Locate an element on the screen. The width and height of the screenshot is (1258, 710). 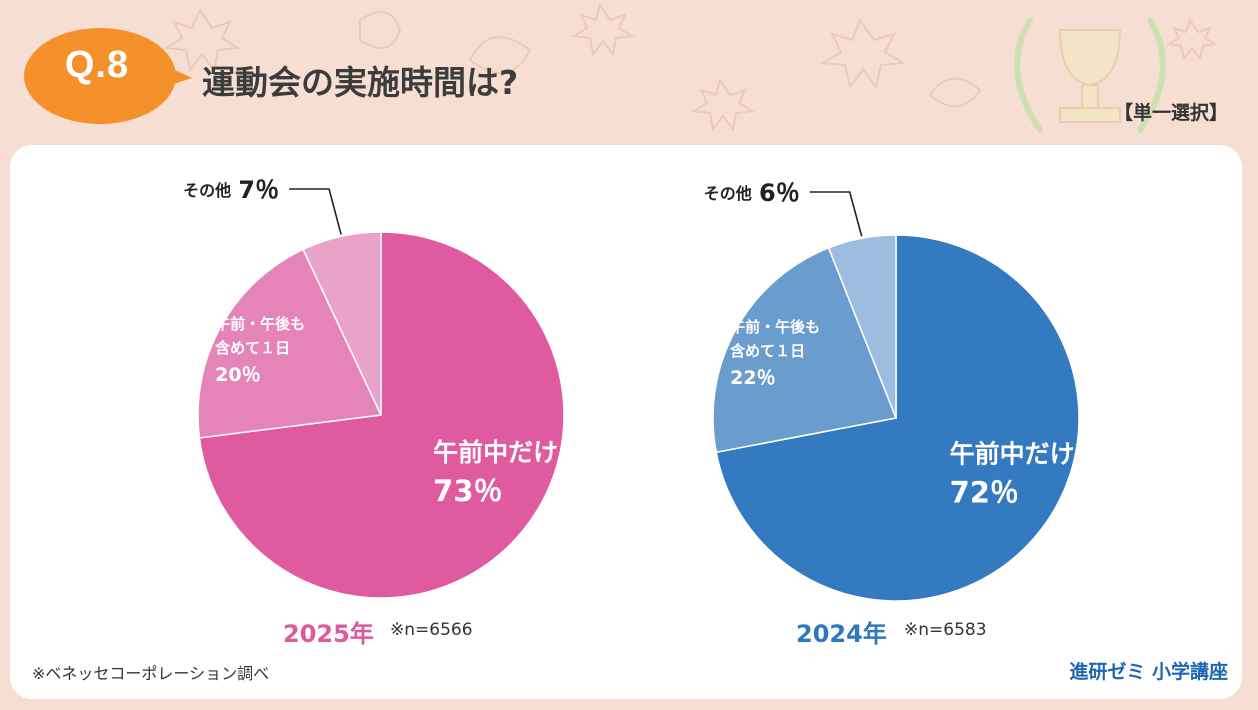
source-note: ※ベネッセコーポレーション調べ is located at coordinates (151, 673).